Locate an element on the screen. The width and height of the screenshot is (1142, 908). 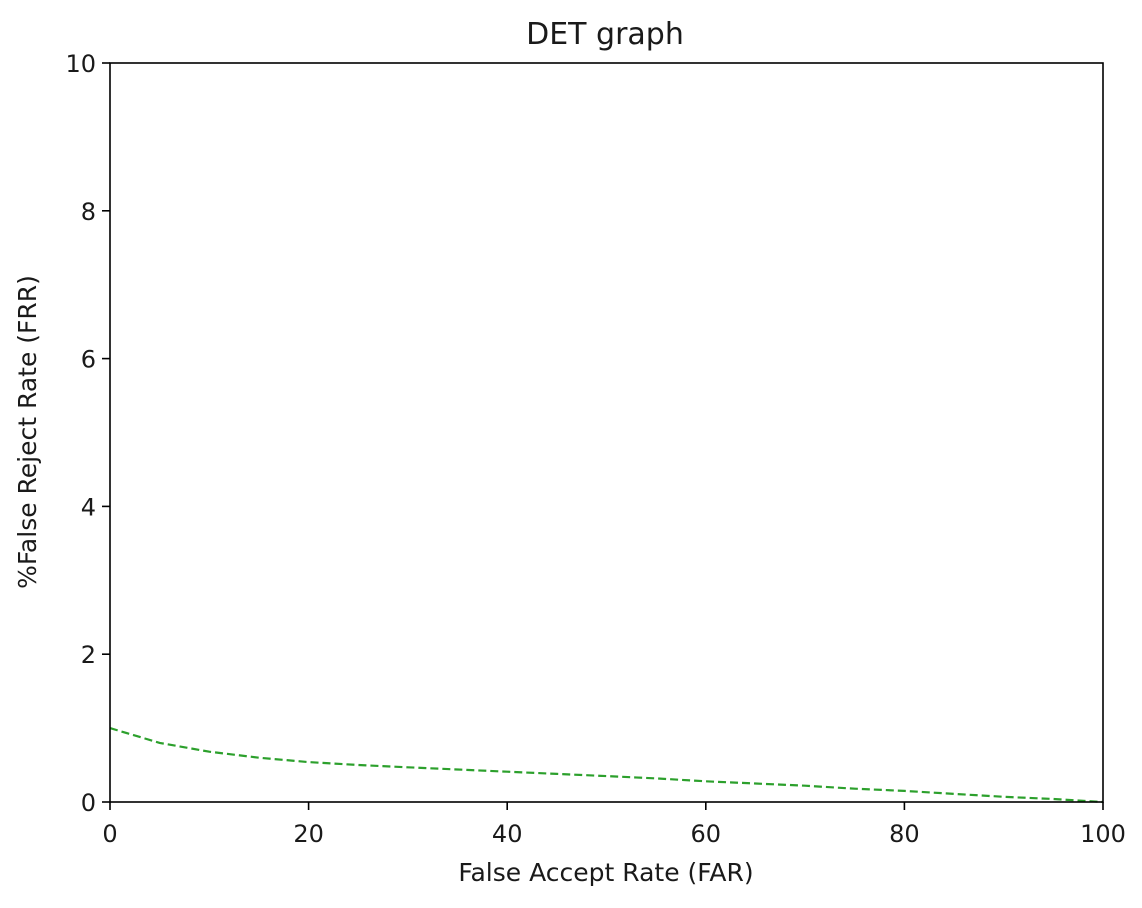
y-tick-label: 0 is located at coordinates (88, 803).